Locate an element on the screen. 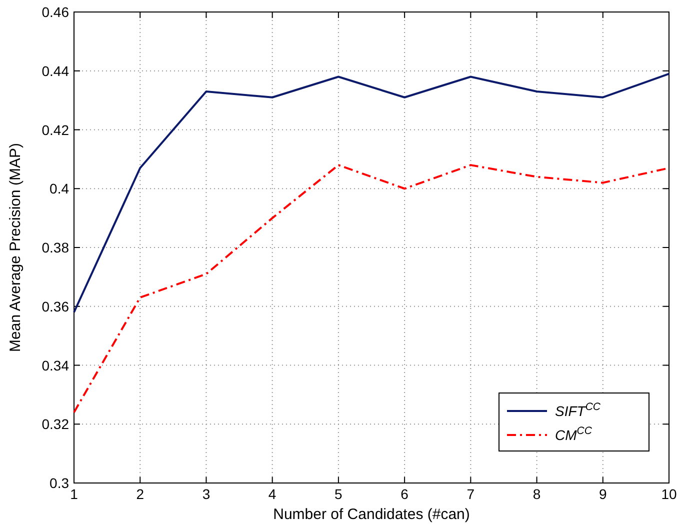 The height and width of the screenshot is (527, 692). y-tick-label: 0.44 is located at coordinates (56, 70).